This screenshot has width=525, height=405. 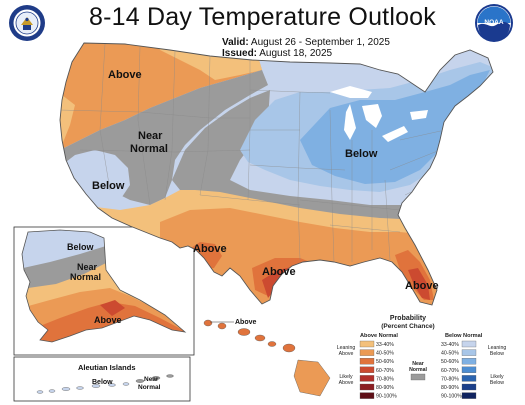 What do you see at coordinates (235, 42) in the screenshot?
I see `valid-label: Valid:` at bounding box center [235, 42].